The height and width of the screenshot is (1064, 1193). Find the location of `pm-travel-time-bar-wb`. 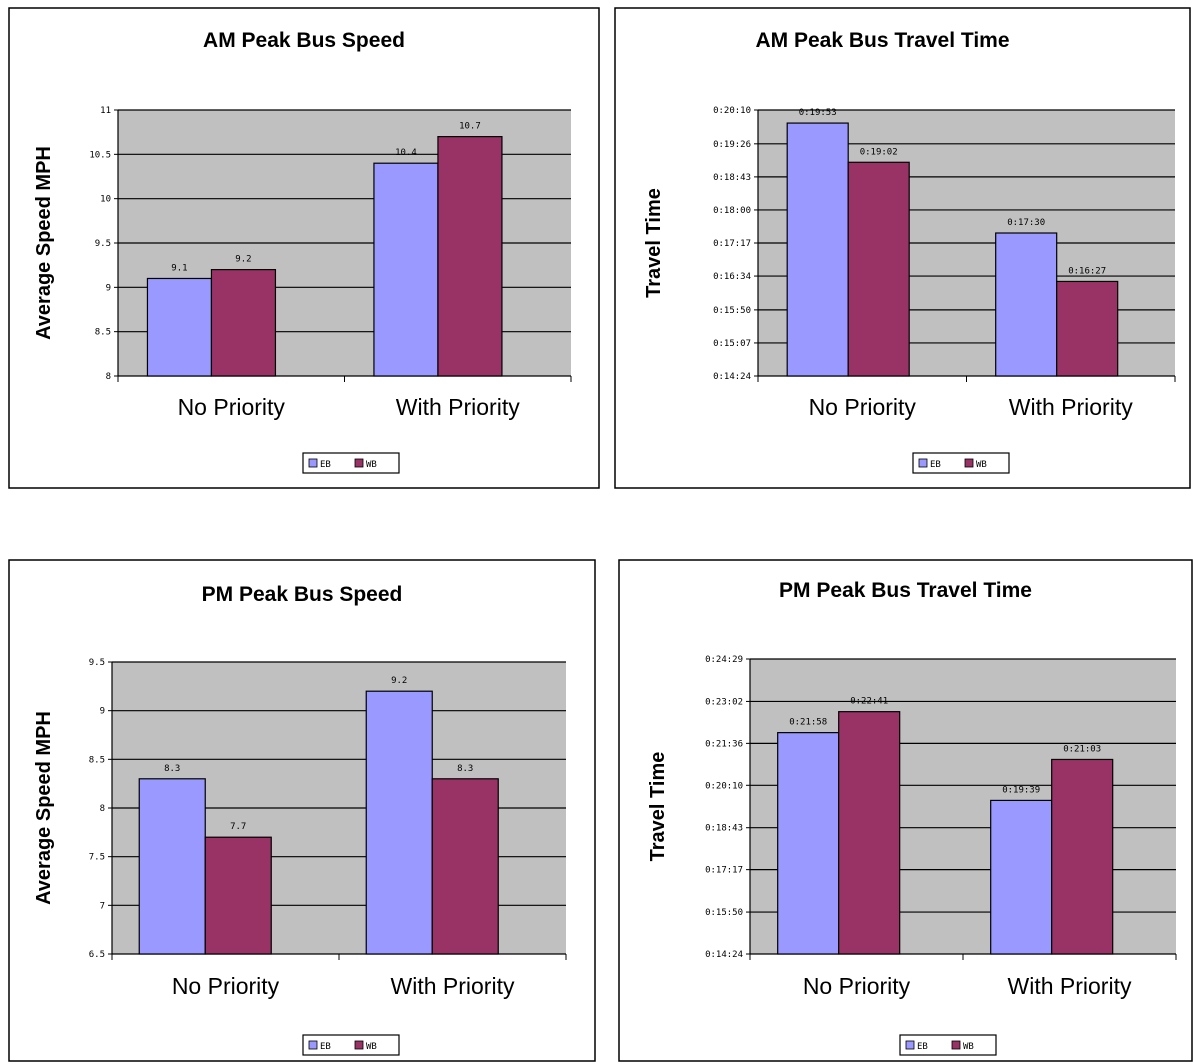

pm-travel-time-bar-wb is located at coordinates (1082, 856).